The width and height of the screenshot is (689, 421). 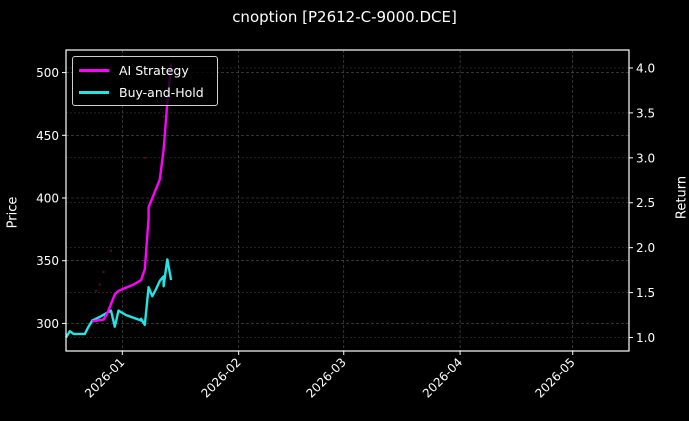 I want to click on svg-text: 400, so click(x=47, y=198).